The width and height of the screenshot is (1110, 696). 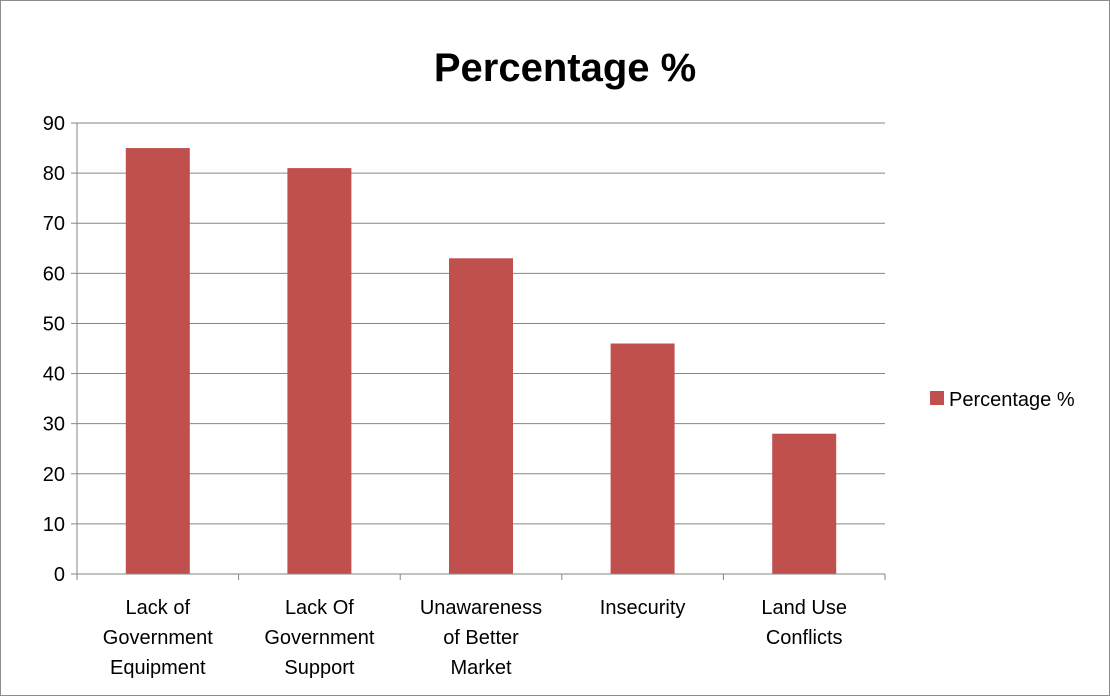 What do you see at coordinates (54, 274) in the screenshot?
I see `y-tick-label: 60` at bounding box center [54, 274].